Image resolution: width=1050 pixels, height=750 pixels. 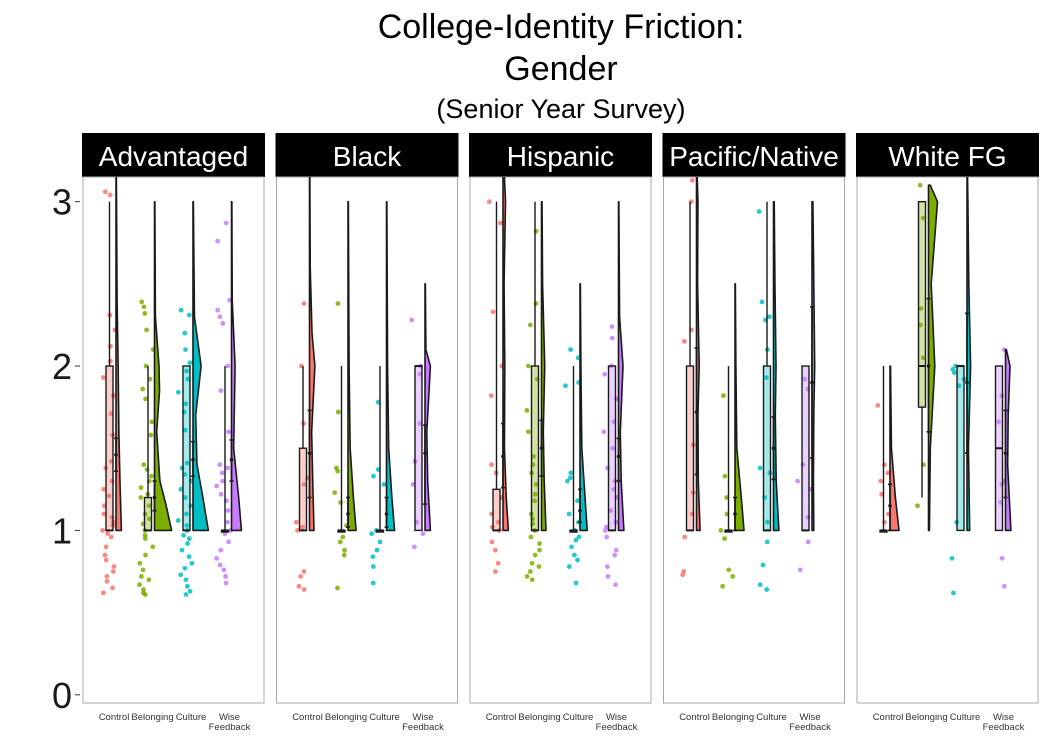 I want to click on group-wise, so click(x=613, y=394).